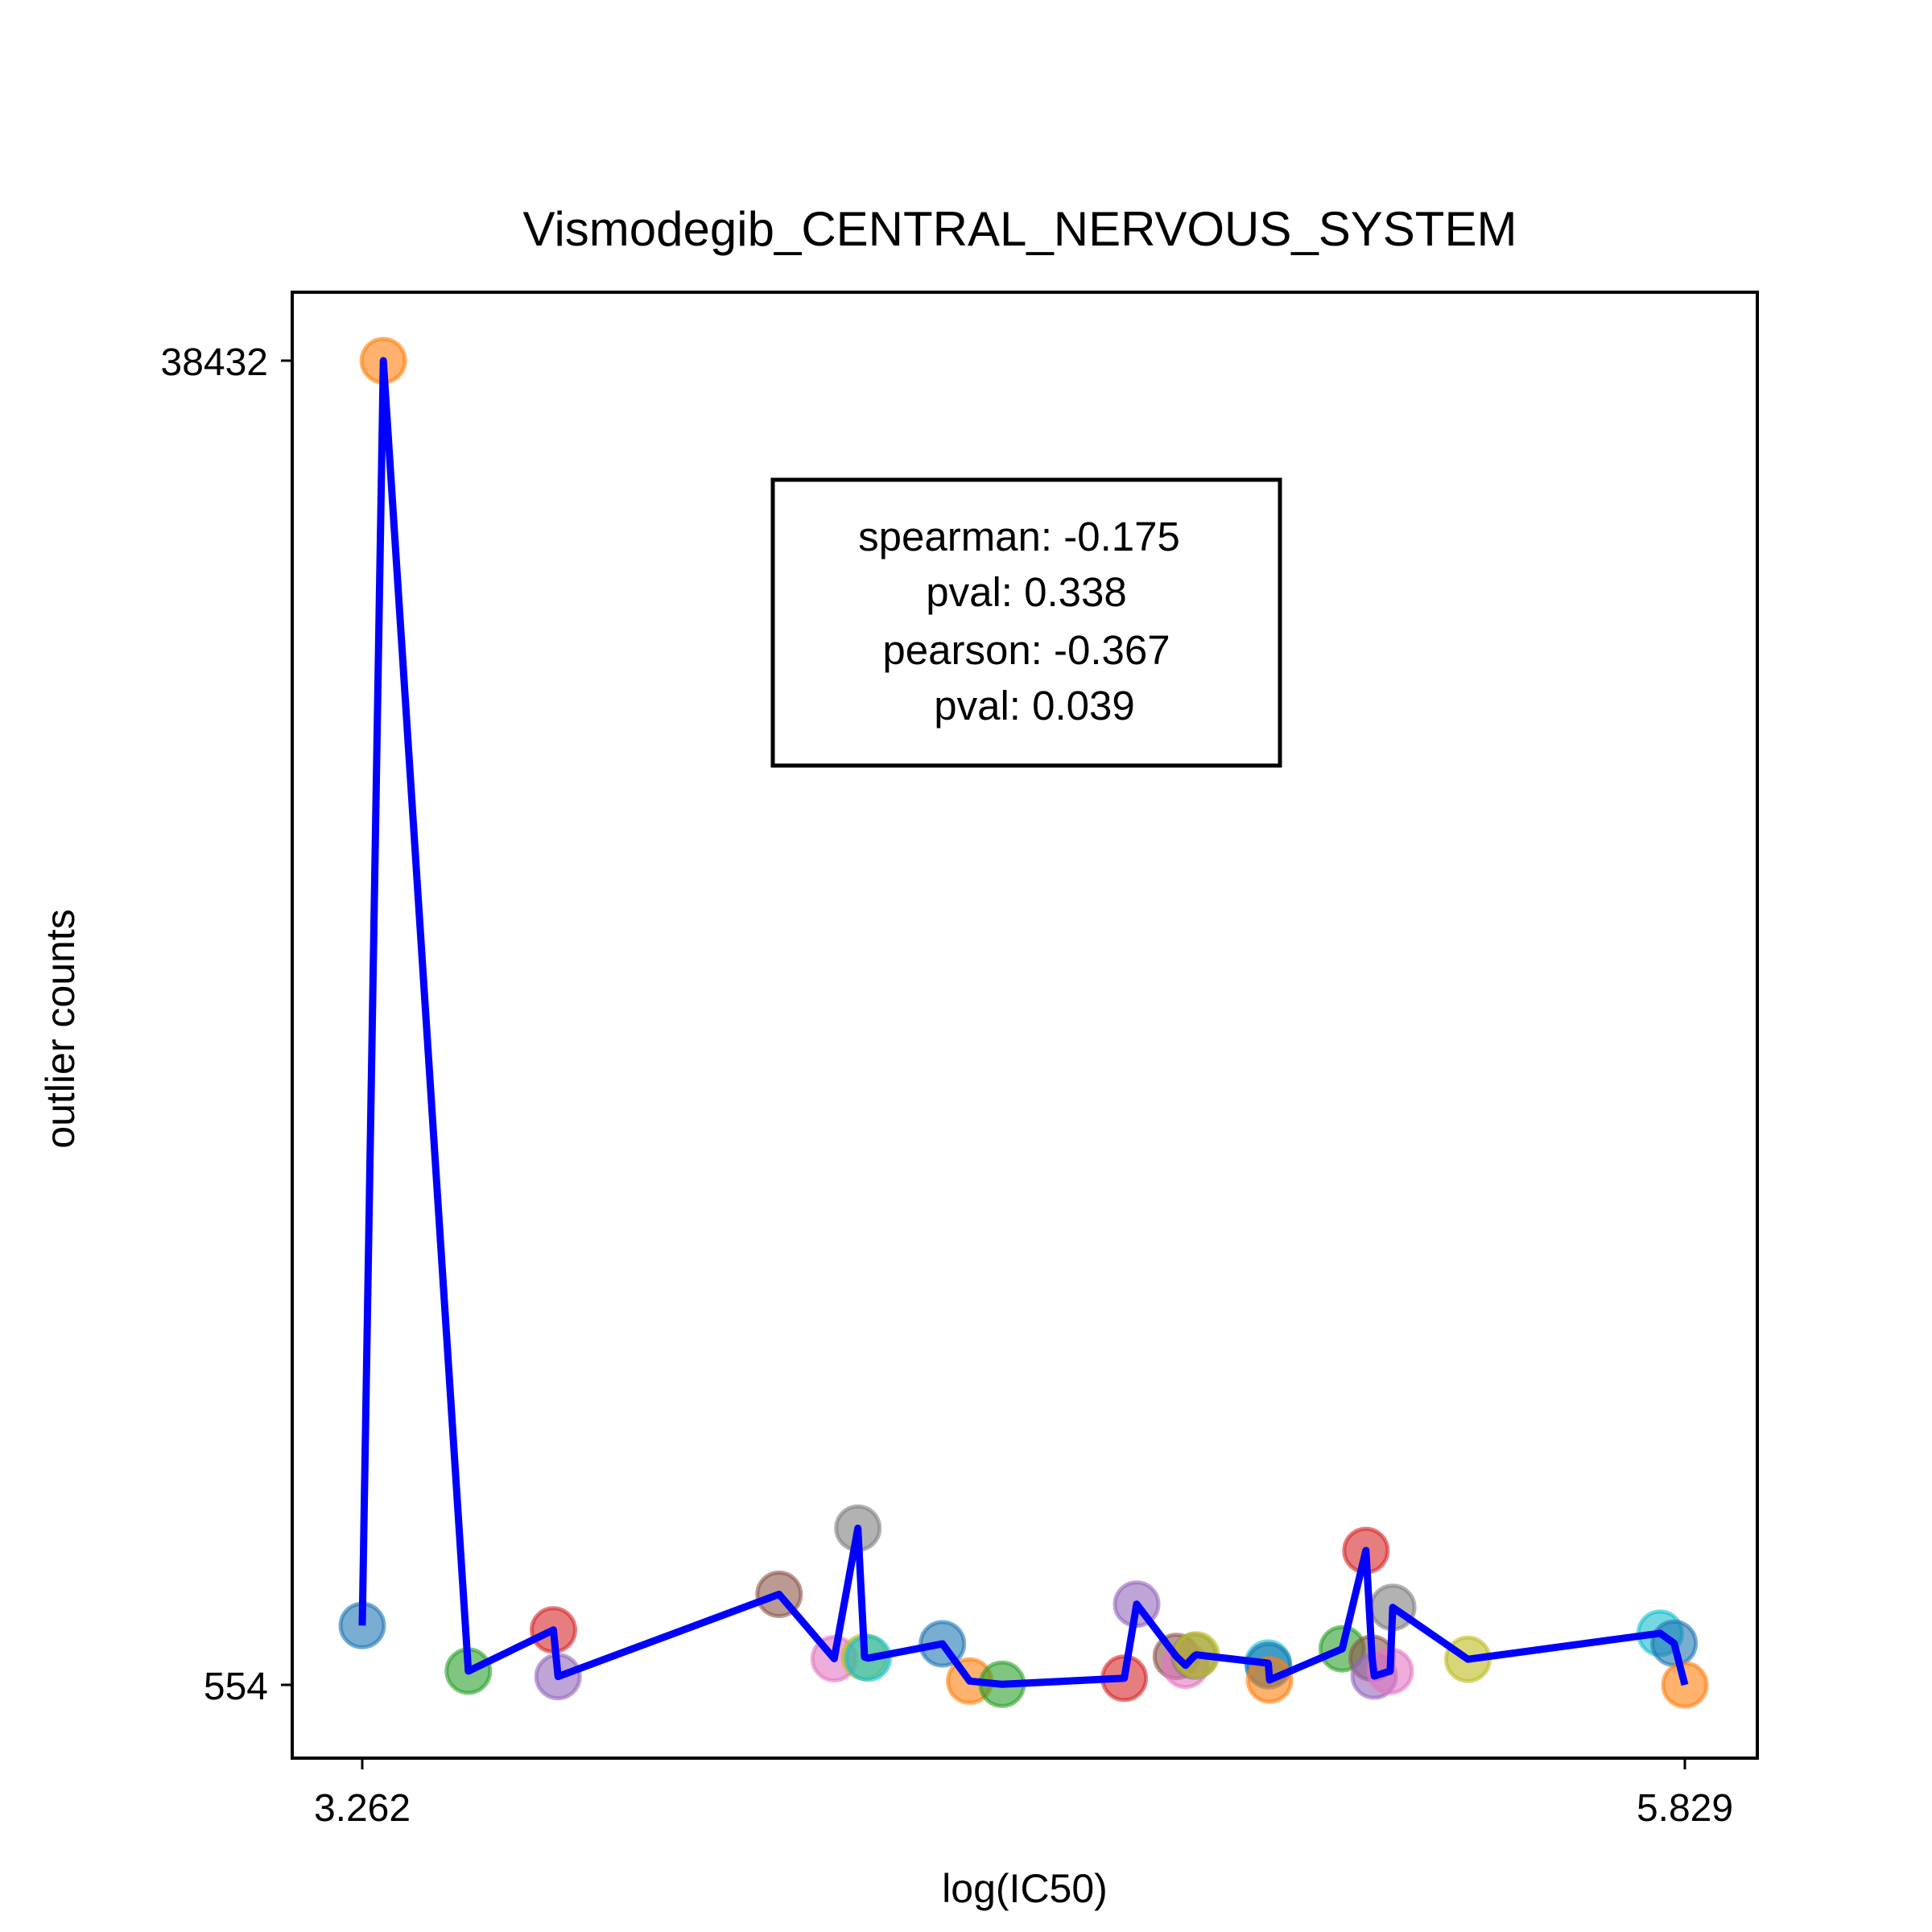 The width and height of the screenshot is (1932, 1932). Describe the element at coordinates (1019, 536) in the screenshot. I see `spearman-label: spearman: -0.175` at that location.